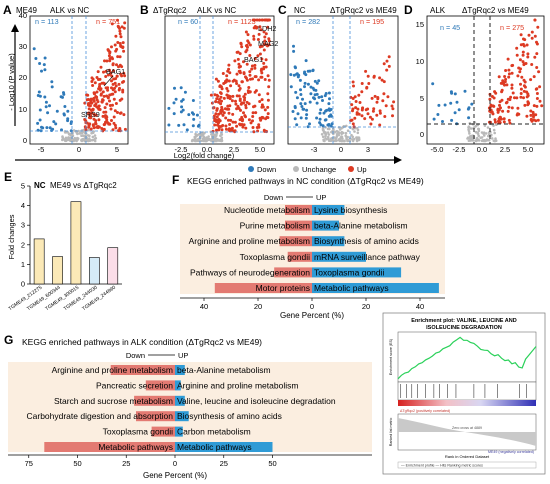 The width and height of the screenshot is (550, 484). I want to click on kegg-down-pathway-label: Pathways of neurodegeneration, so click(250, 272).